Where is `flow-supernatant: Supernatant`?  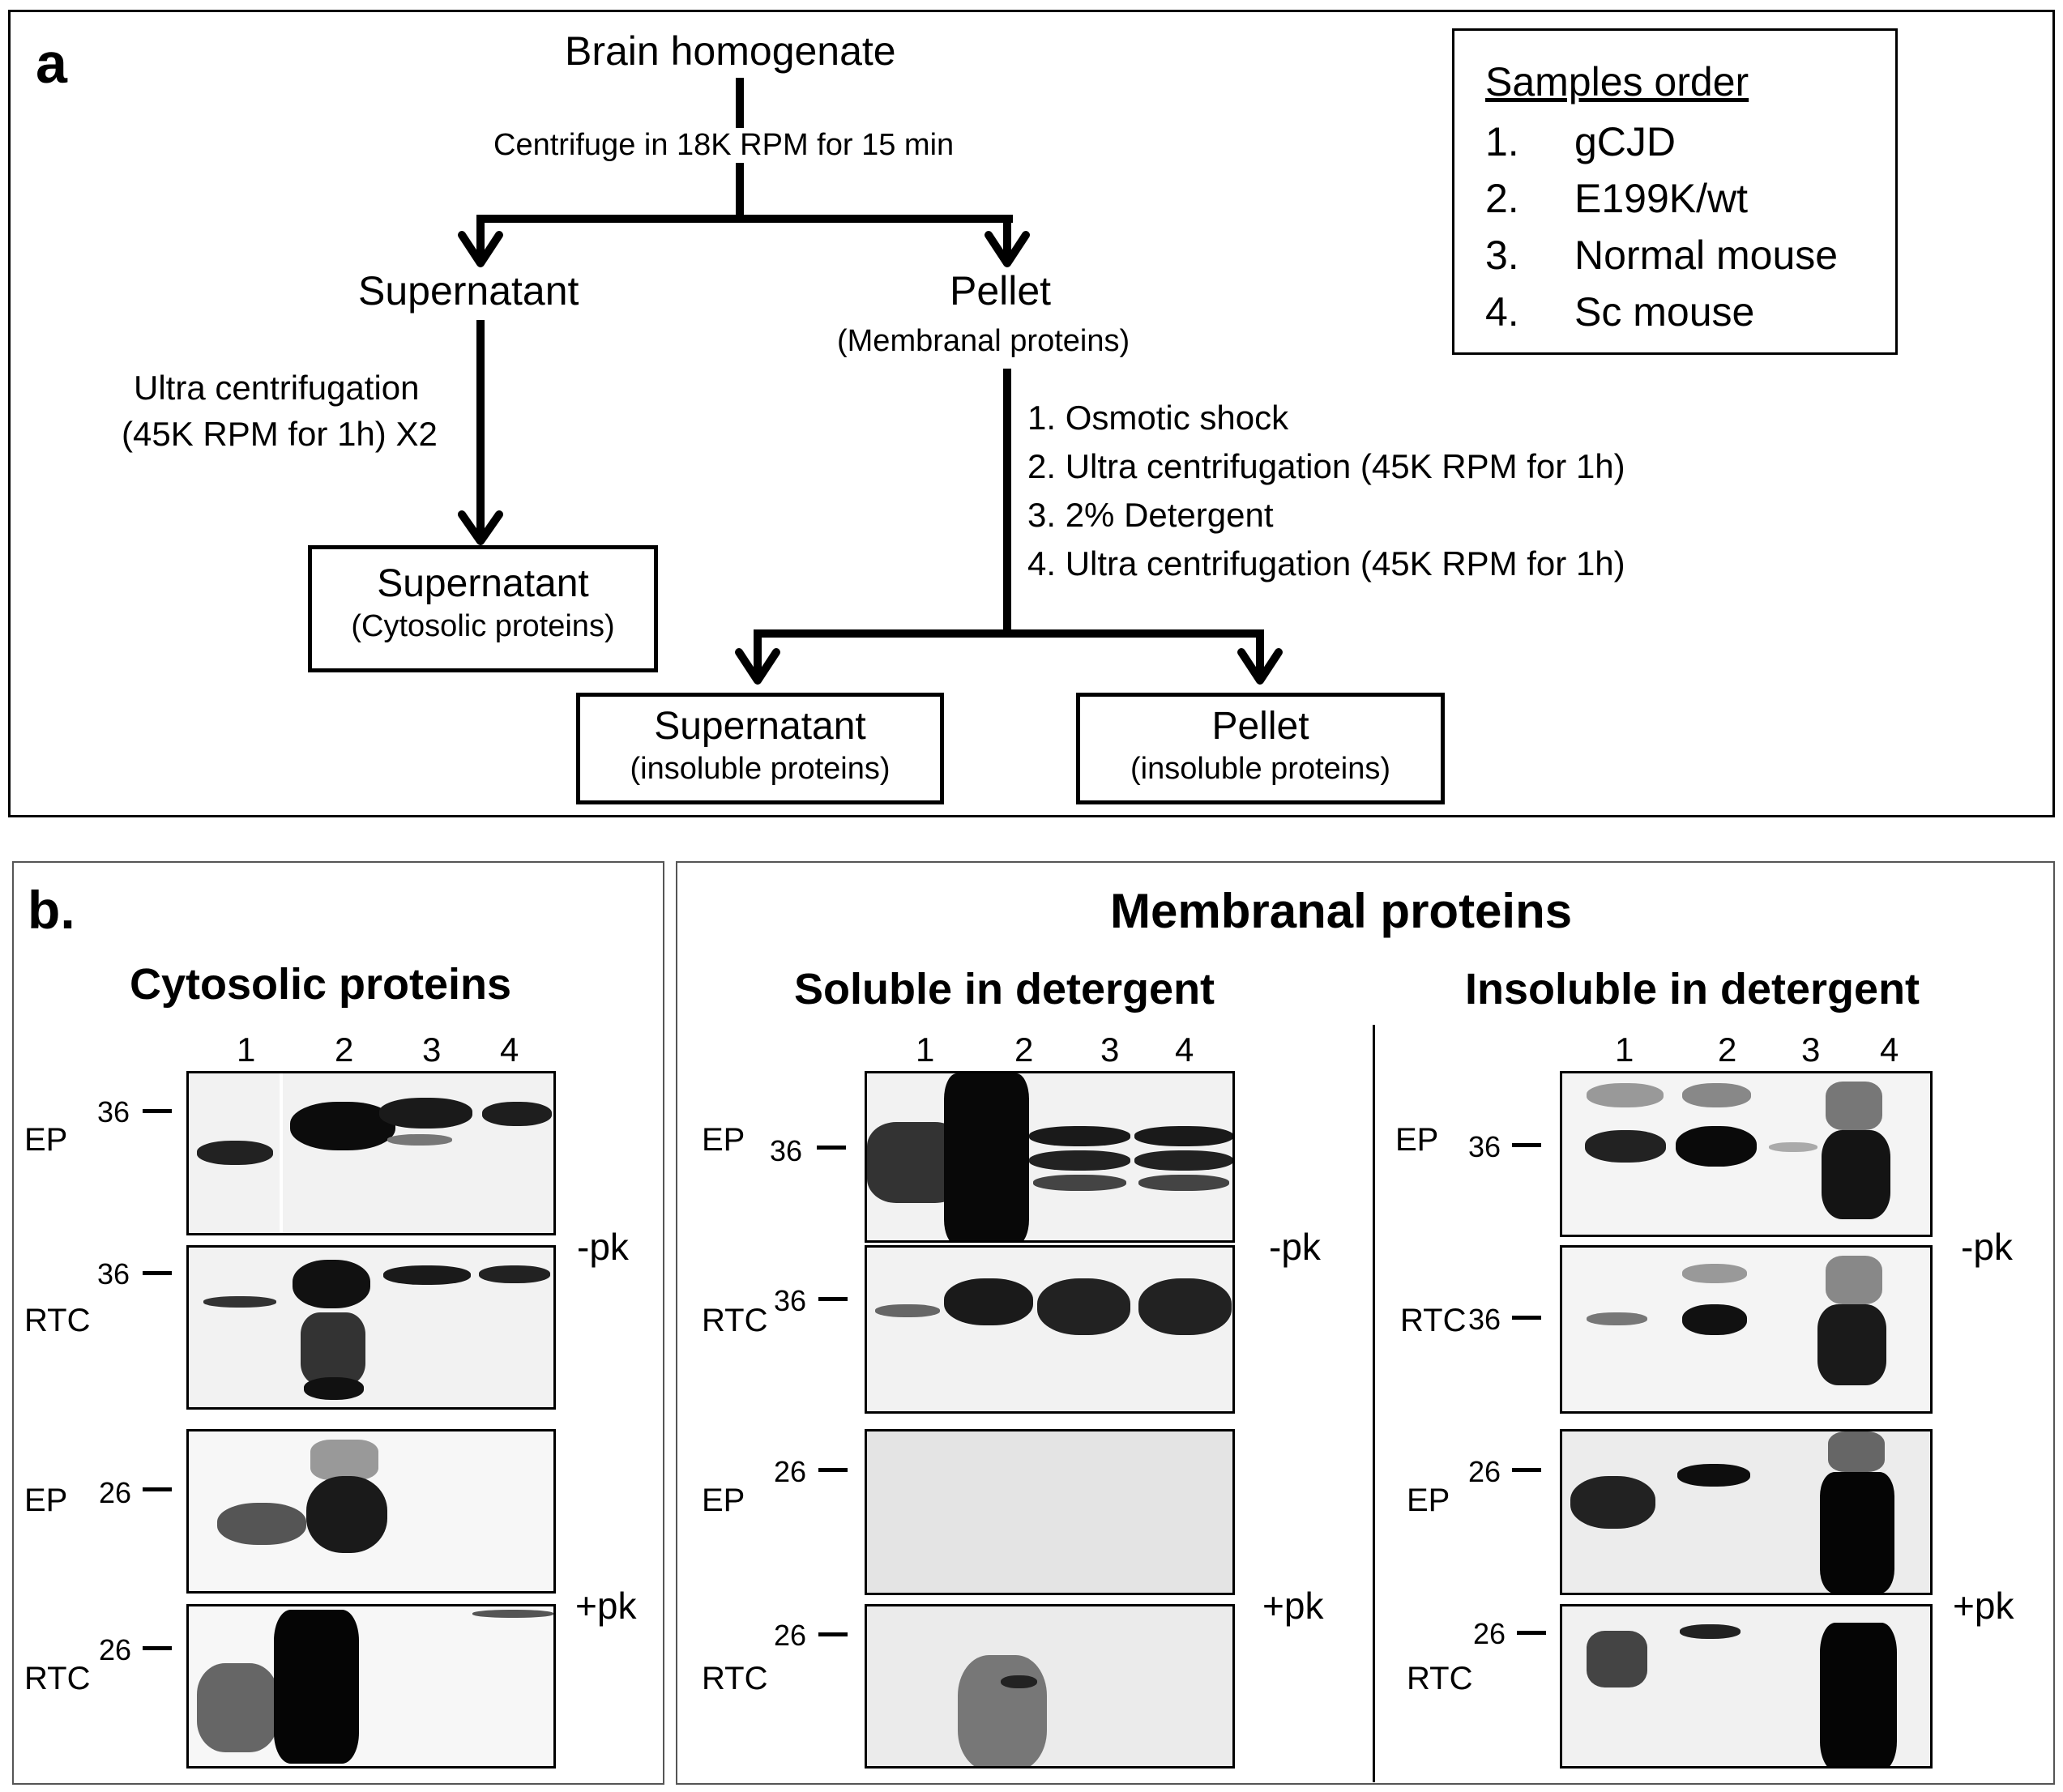 flow-supernatant: Supernatant is located at coordinates (468, 291).